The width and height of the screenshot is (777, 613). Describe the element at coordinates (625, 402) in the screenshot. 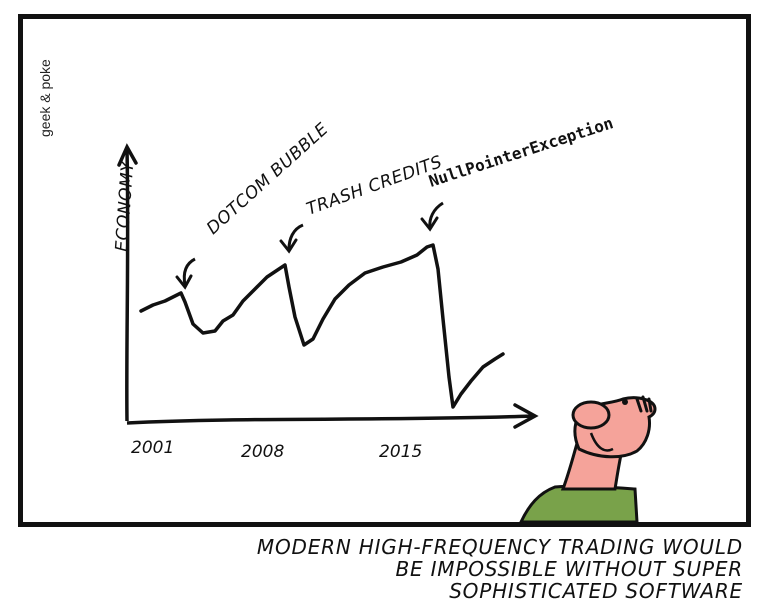

I see `character-eye` at that location.